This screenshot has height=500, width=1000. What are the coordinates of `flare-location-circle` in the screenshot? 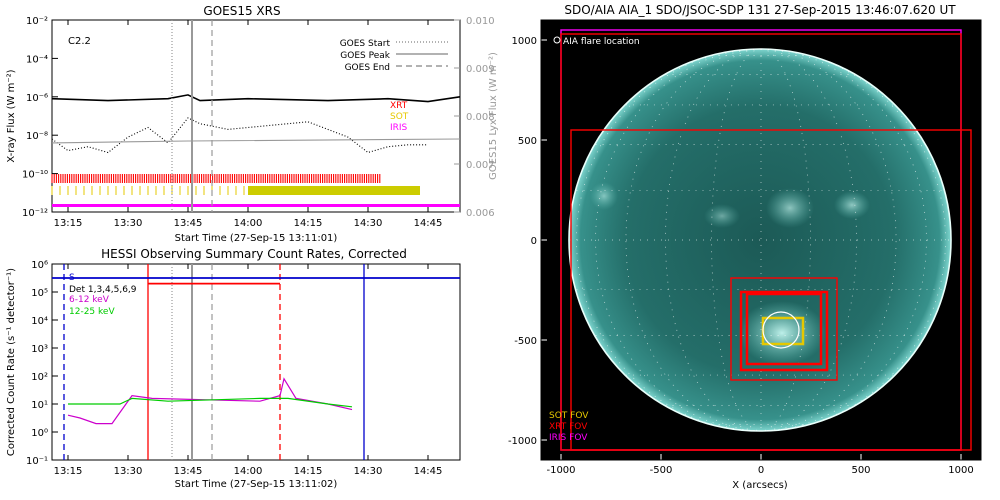 It's located at (781, 330).